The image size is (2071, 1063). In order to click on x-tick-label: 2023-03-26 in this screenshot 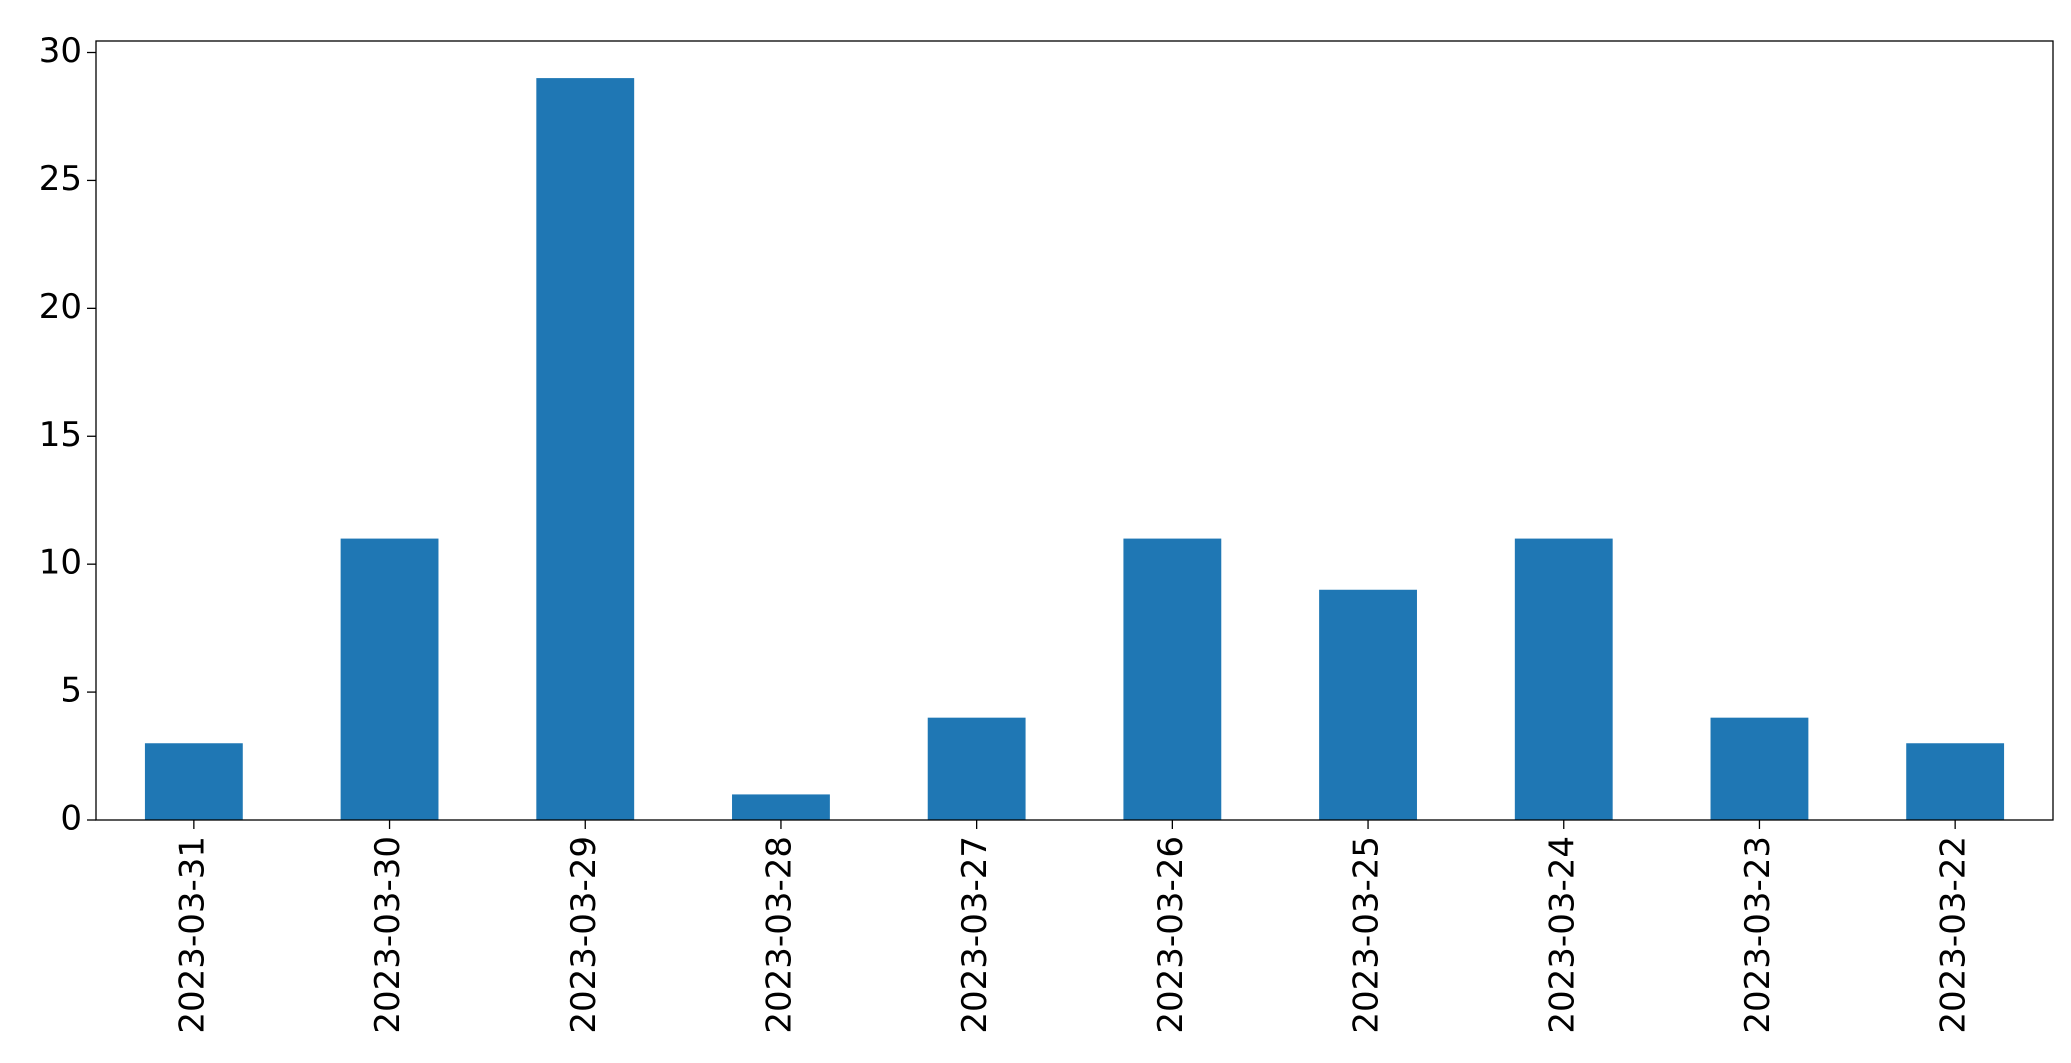, I will do `click(1171, 935)`.